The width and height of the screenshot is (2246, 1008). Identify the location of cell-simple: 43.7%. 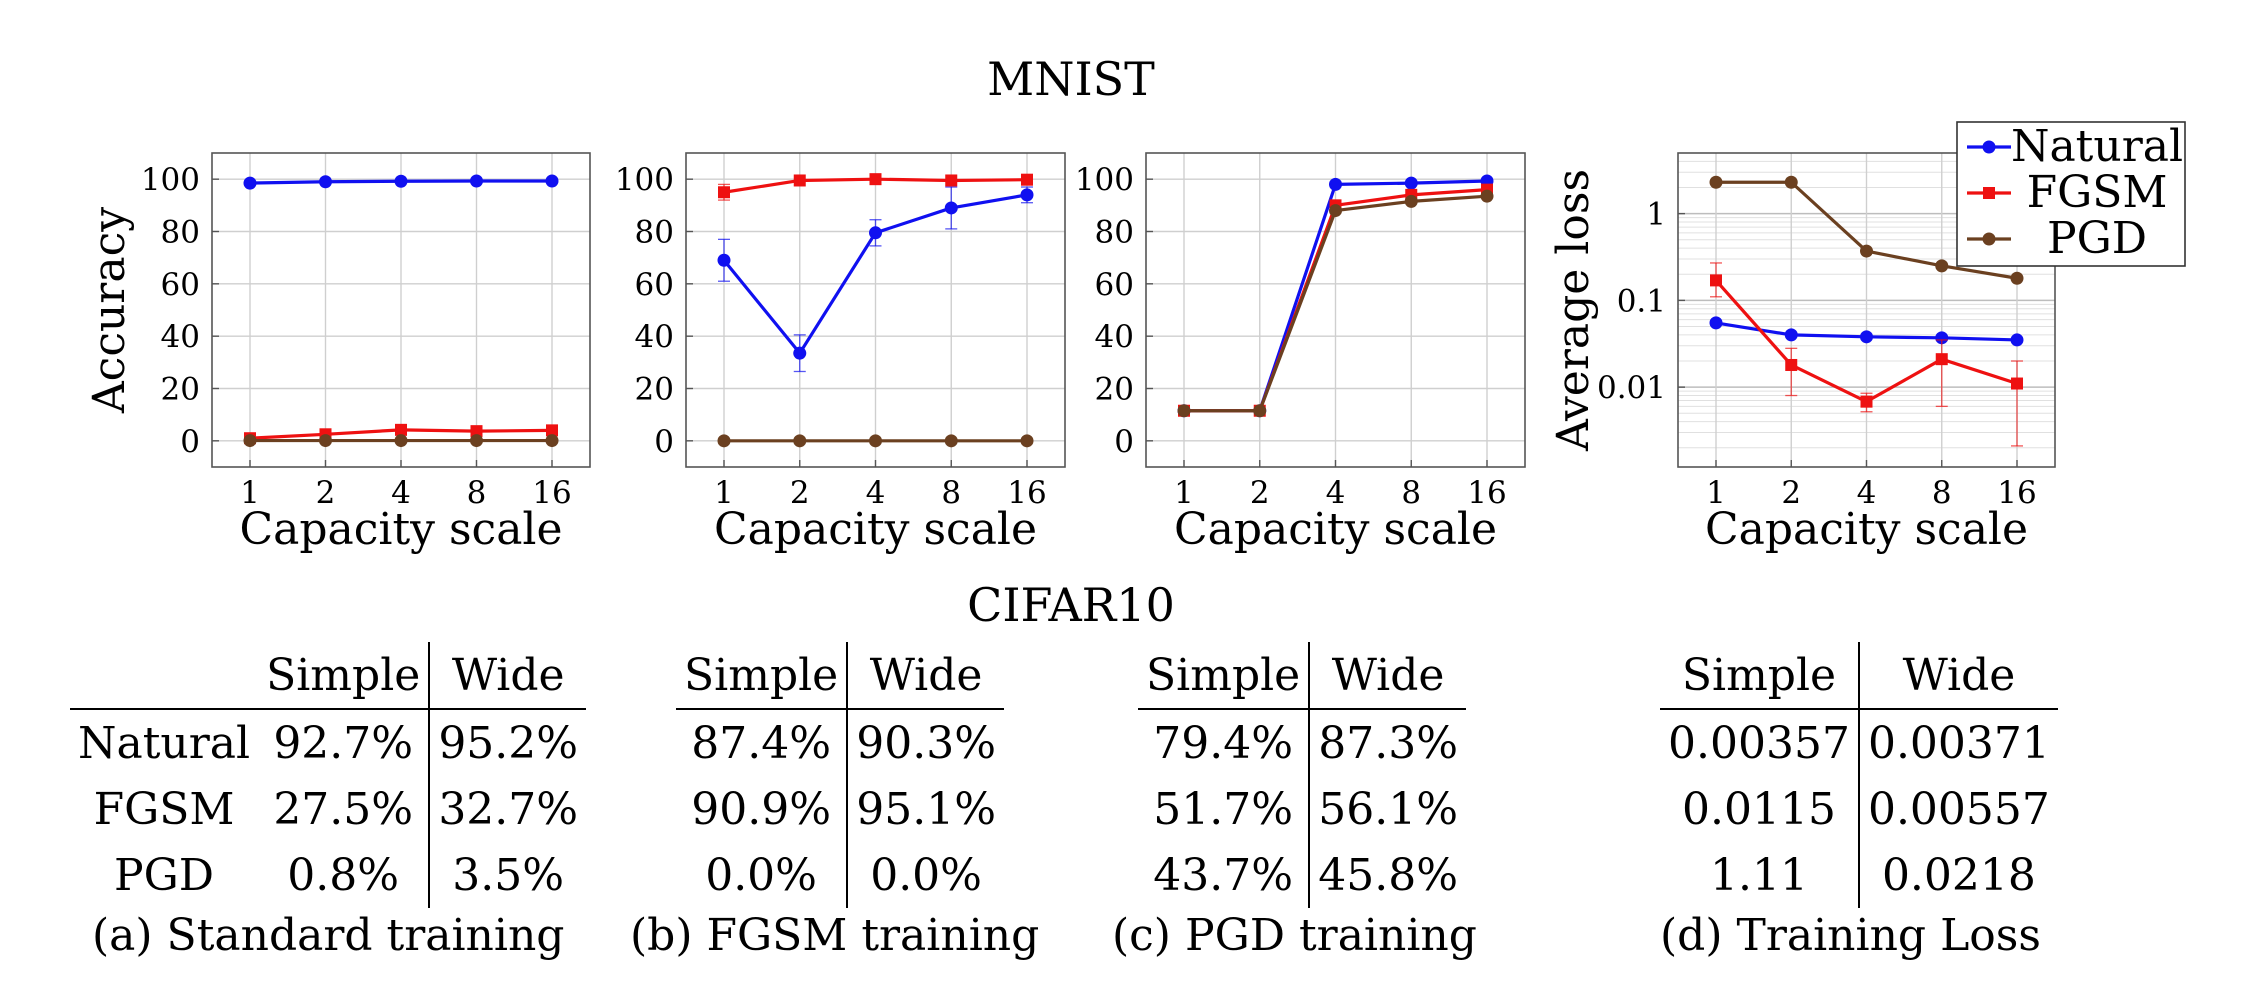
(1224, 875).